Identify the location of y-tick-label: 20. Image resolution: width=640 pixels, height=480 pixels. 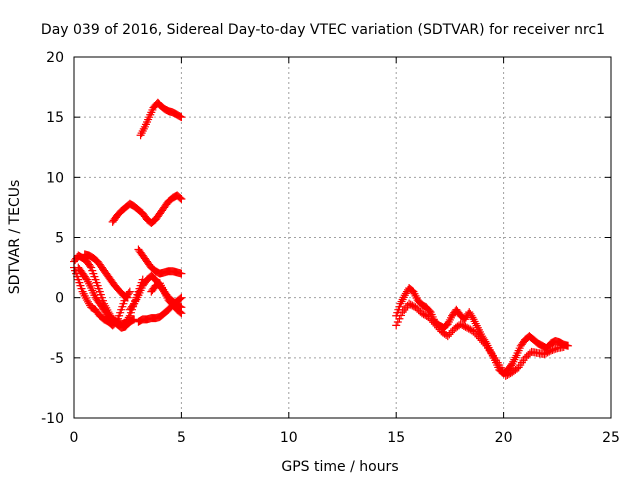
(55, 58).